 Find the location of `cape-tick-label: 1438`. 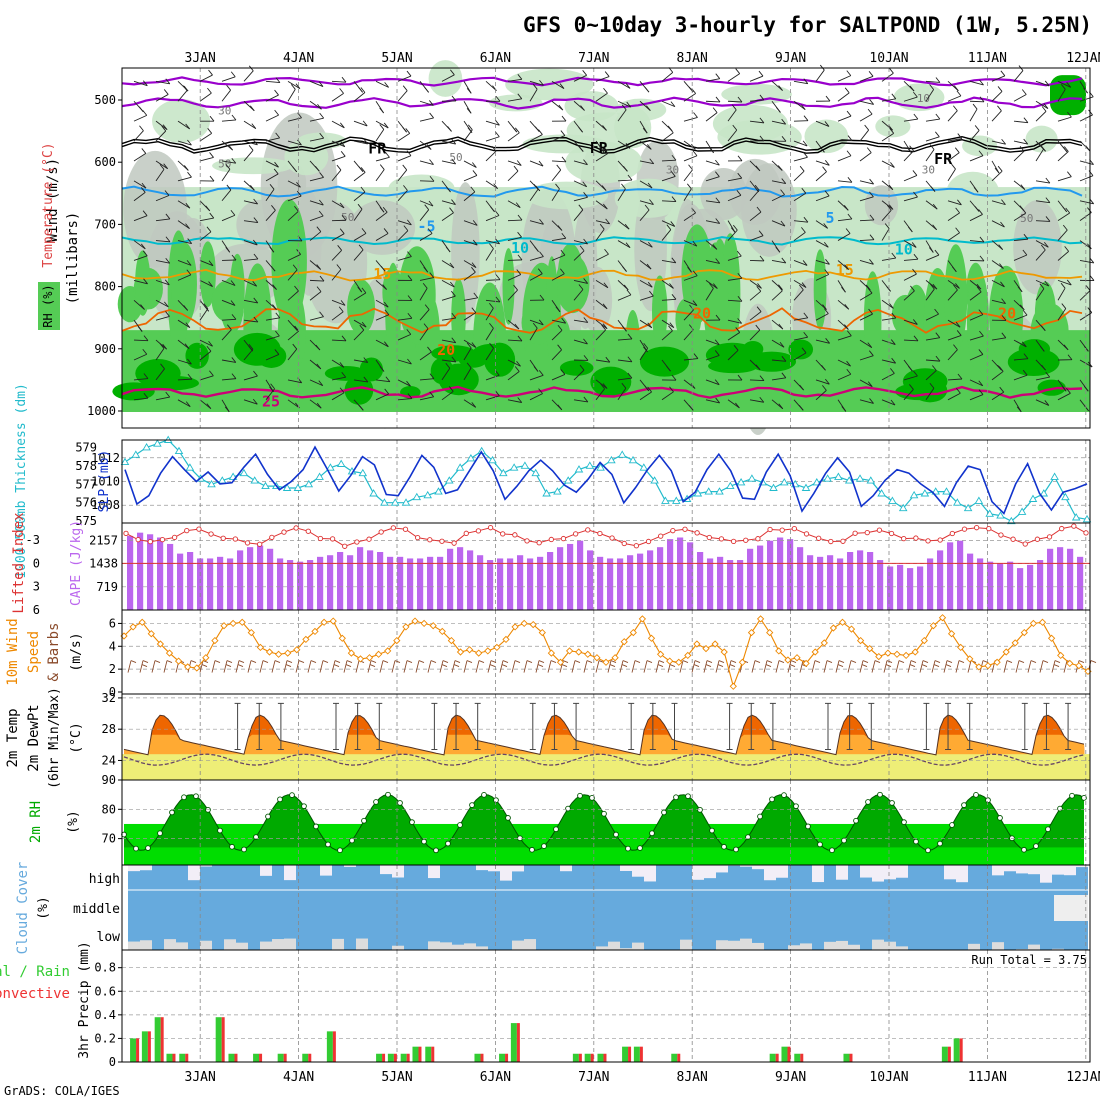

cape-tick-label: 1438 is located at coordinates (103, 564).